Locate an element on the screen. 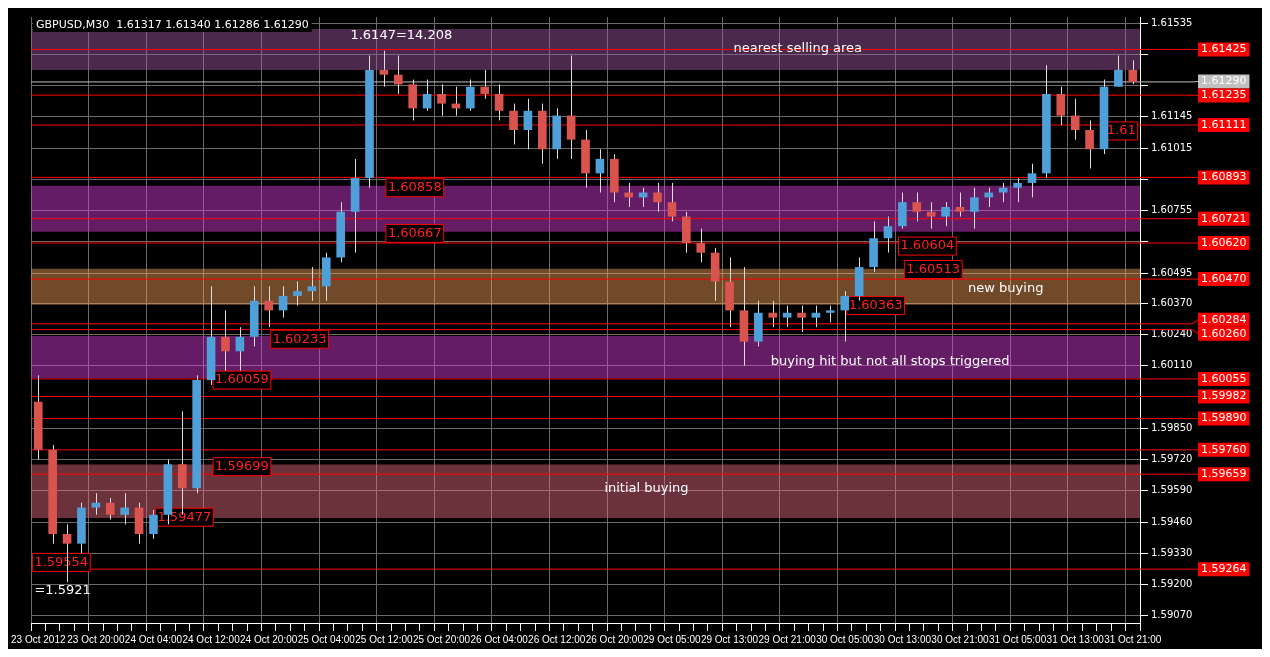 This screenshot has width=1270, height=657. annotation: initial buying is located at coordinates (646, 487).